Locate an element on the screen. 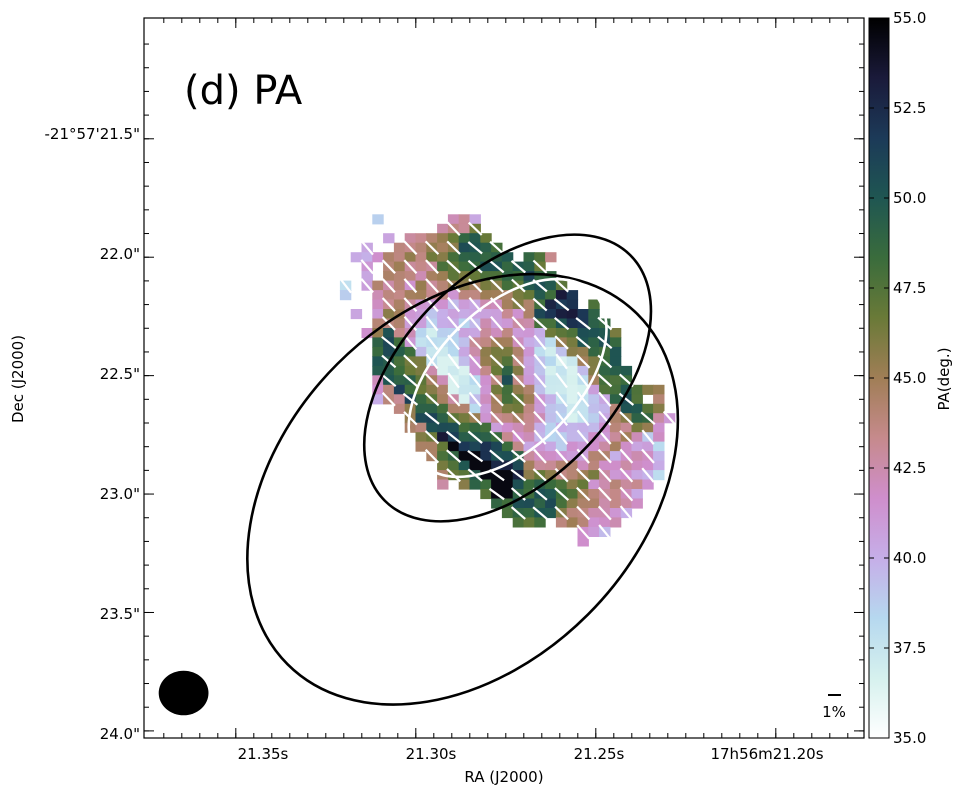 This screenshot has height=801, width=965. x-tick-label-0: 21.35s is located at coordinates (263, 754).